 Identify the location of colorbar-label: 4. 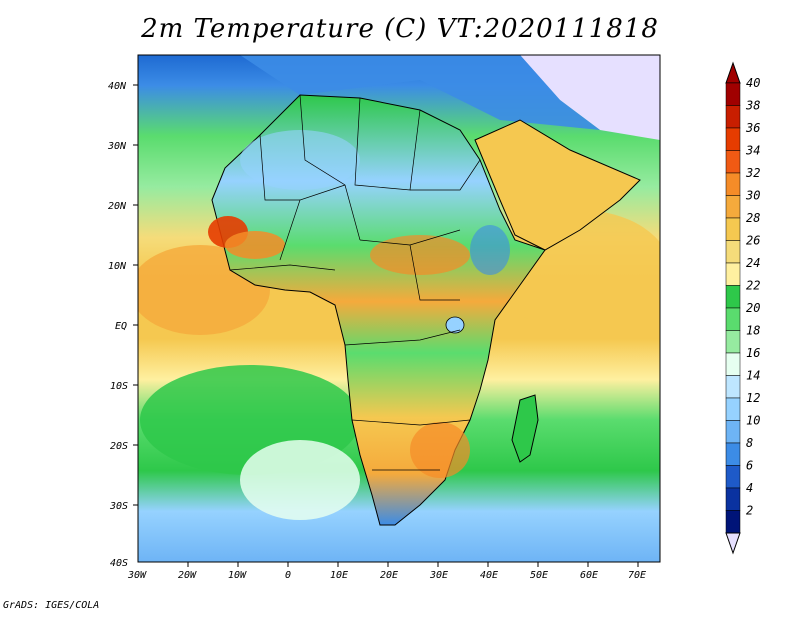
(749, 488).